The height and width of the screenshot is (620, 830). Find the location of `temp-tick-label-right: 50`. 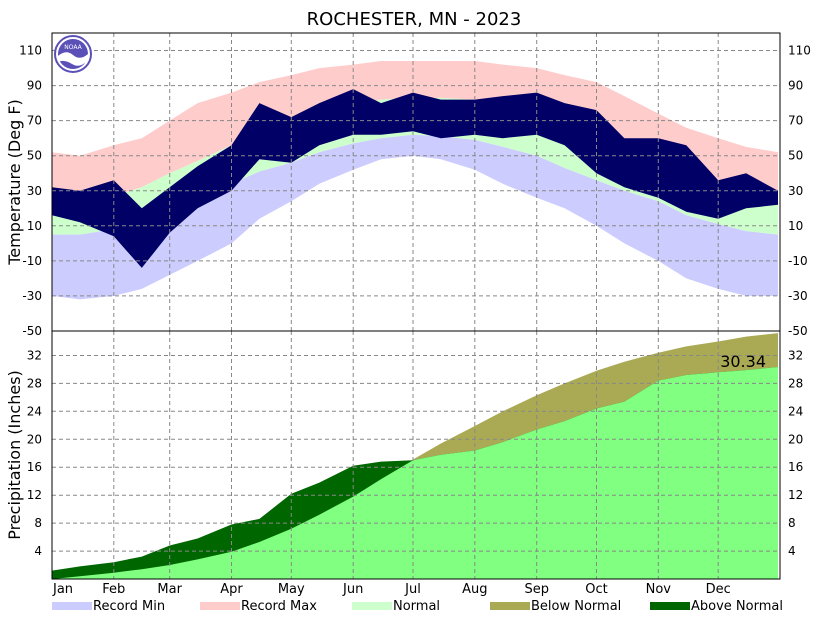

temp-tick-label-right: 50 is located at coordinates (795, 156).